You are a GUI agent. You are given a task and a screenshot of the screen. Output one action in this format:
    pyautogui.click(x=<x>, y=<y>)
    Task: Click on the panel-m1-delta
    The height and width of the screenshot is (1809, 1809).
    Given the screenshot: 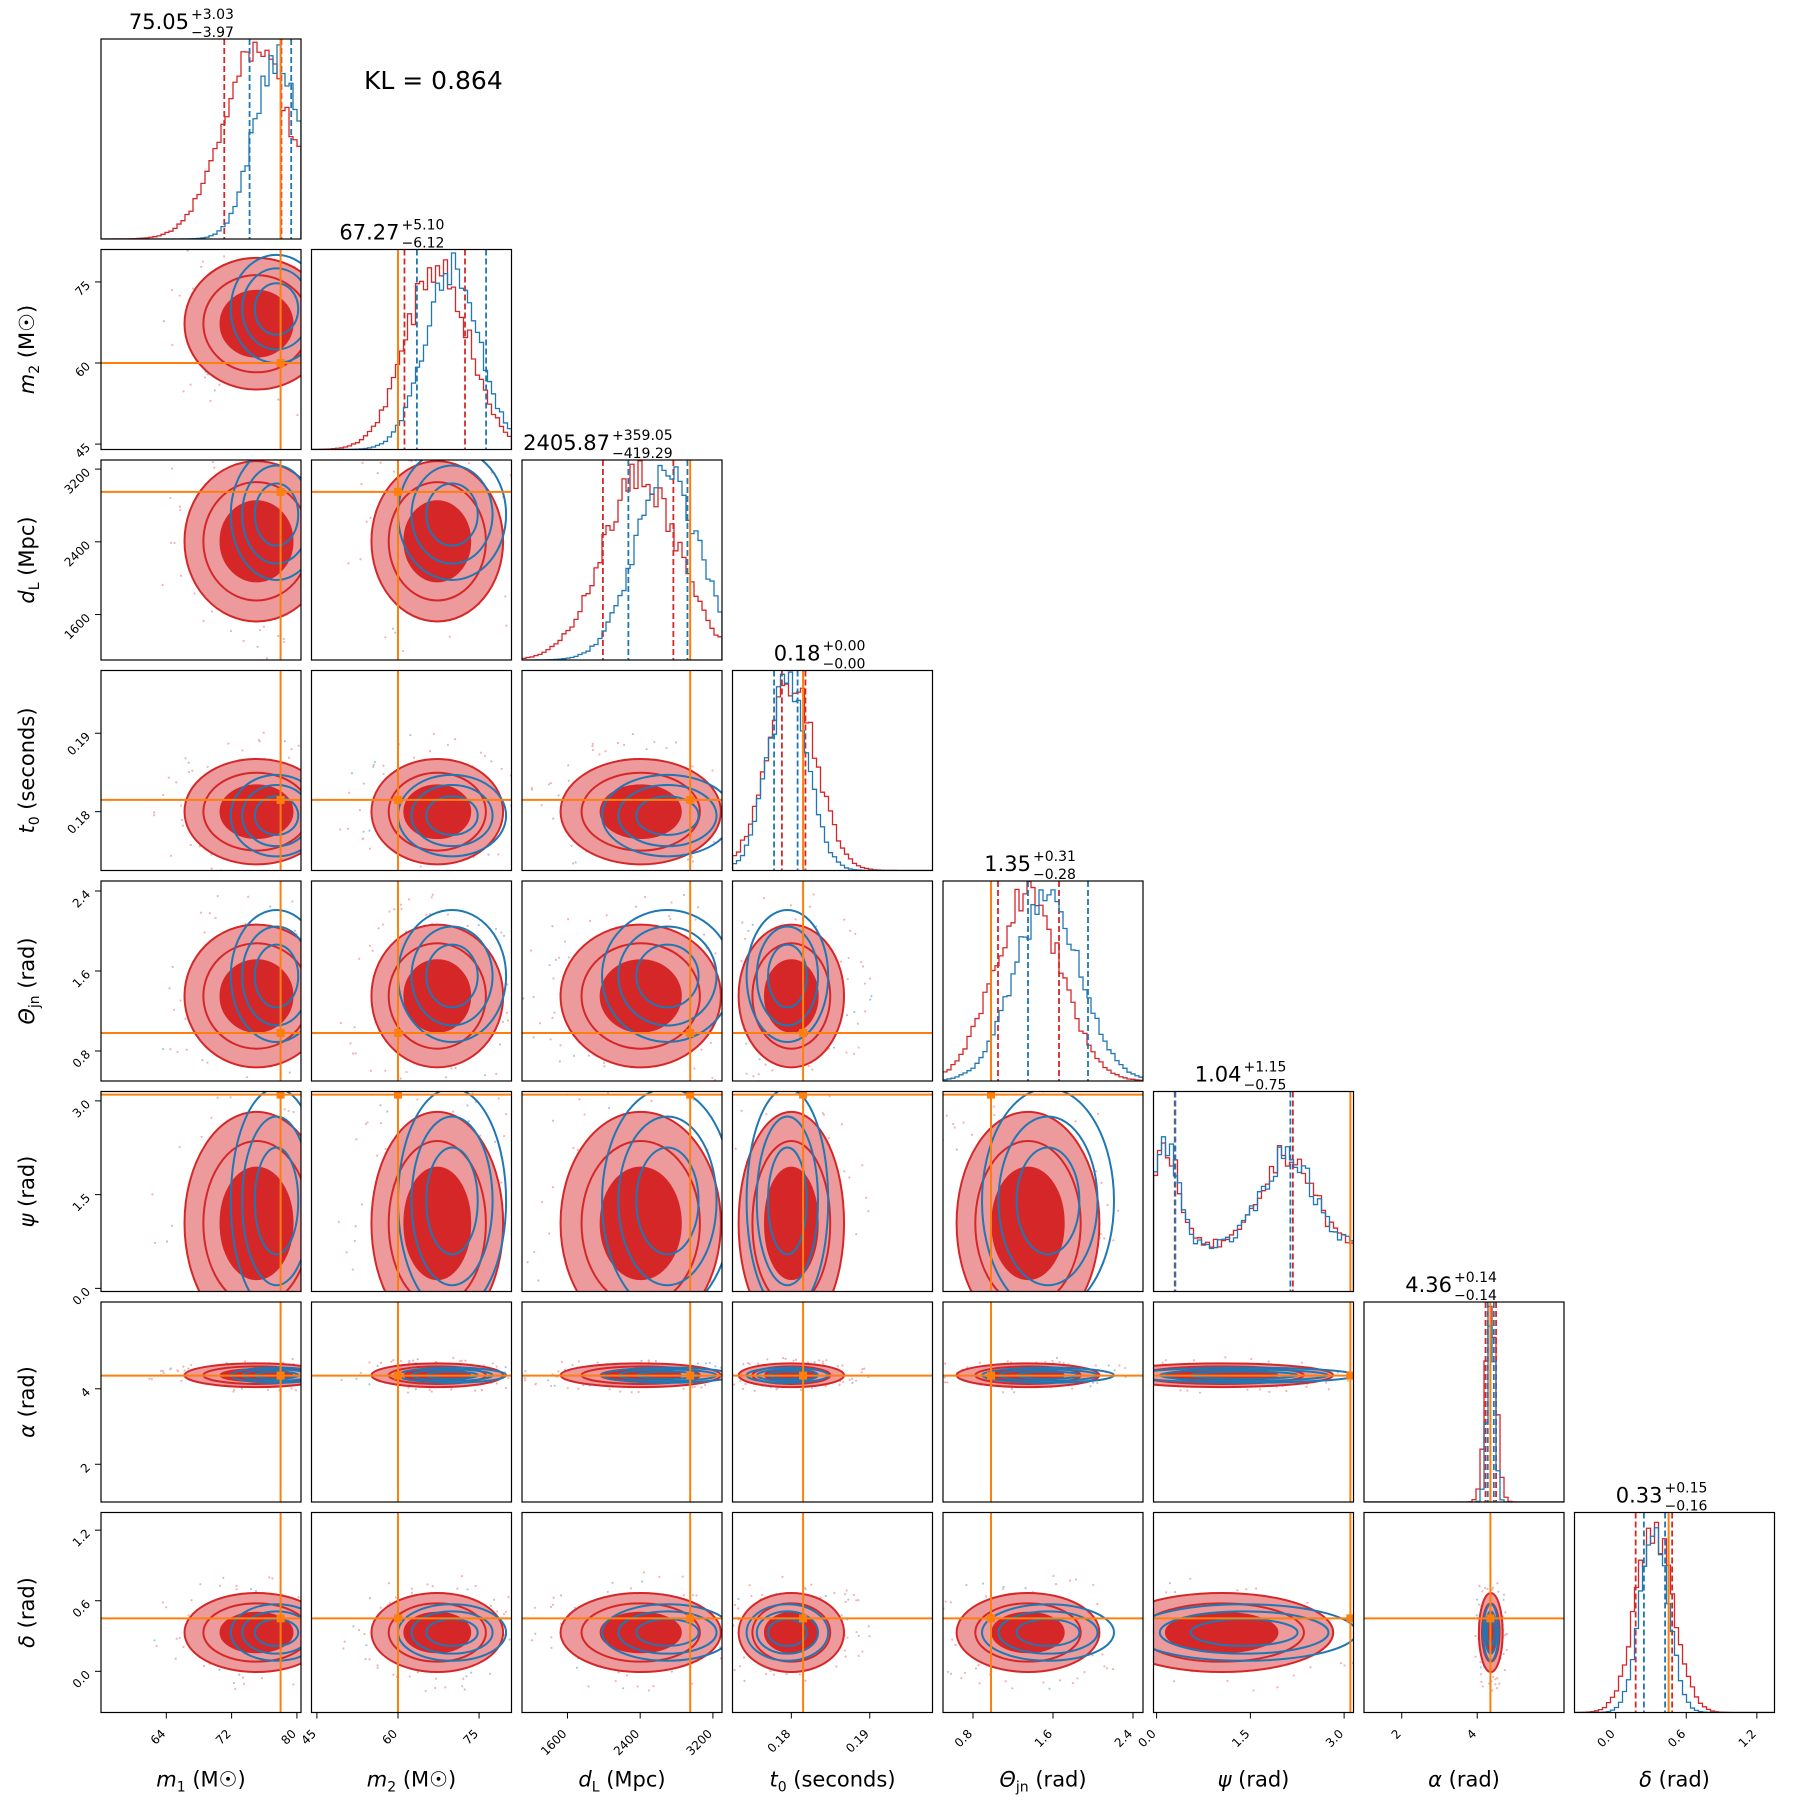 What is the action you would take?
    pyautogui.click(x=229, y=1612)
    